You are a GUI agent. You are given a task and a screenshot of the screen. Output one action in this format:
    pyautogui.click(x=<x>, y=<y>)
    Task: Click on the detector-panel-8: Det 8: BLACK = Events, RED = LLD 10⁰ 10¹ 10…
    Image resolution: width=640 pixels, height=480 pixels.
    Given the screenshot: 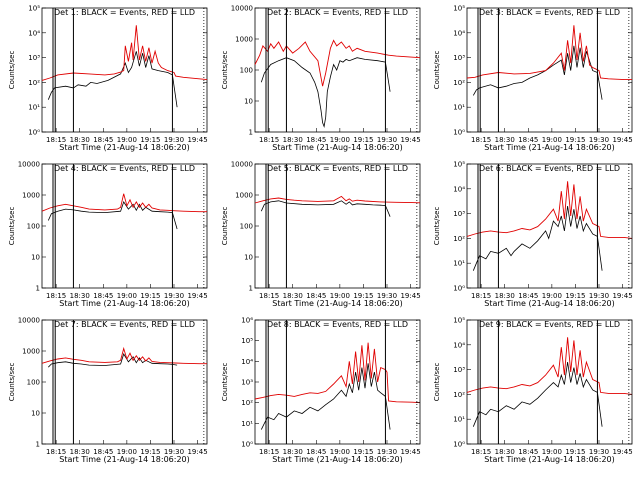 What is the action you would take?
    pyautogui.click(x=321, y=391)
    